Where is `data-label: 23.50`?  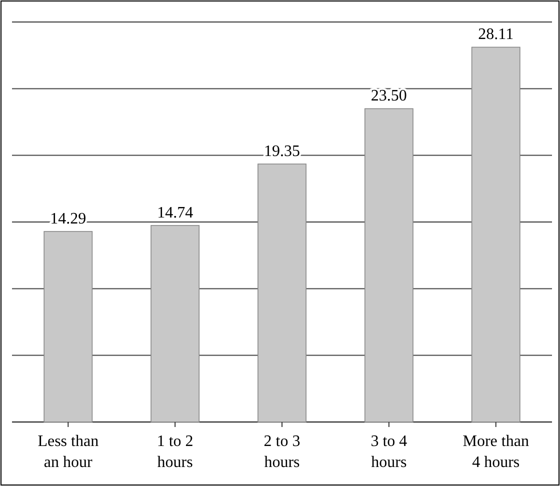 data-label: 23.50 is located at coordinates (388, 96).